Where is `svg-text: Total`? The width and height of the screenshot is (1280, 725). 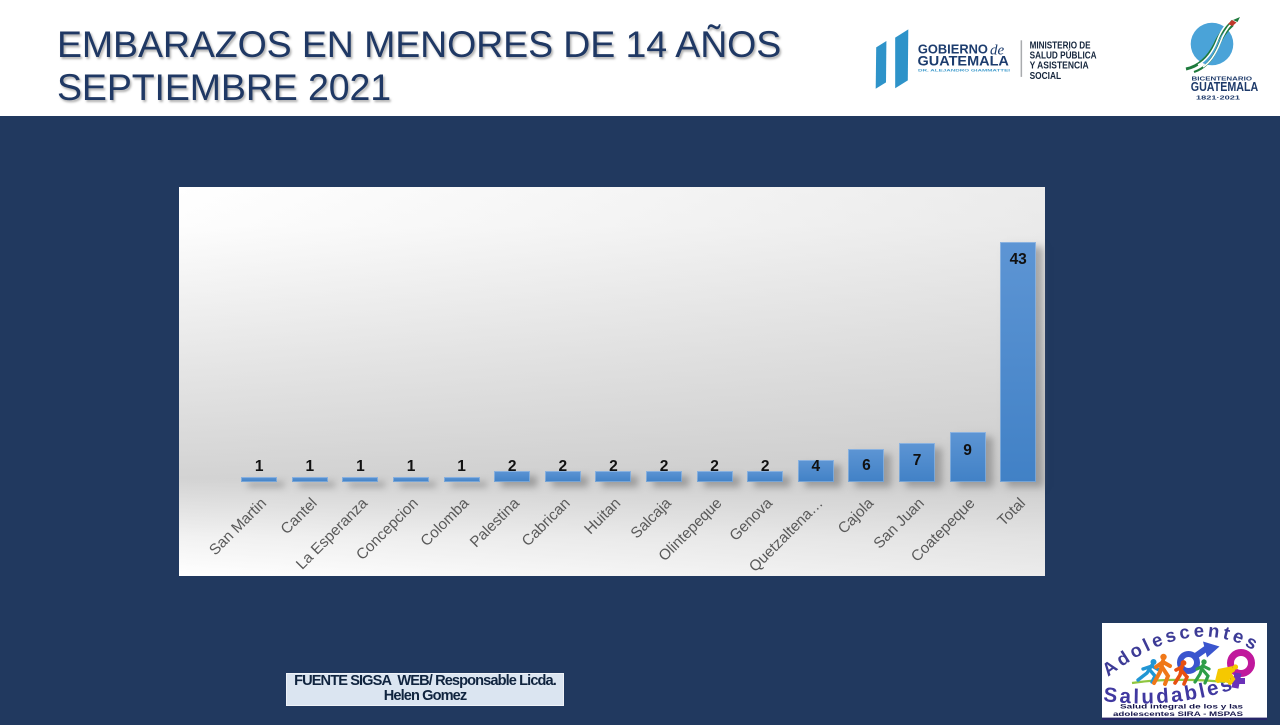
svg-text: Total is located at coordinates (1011, 512).